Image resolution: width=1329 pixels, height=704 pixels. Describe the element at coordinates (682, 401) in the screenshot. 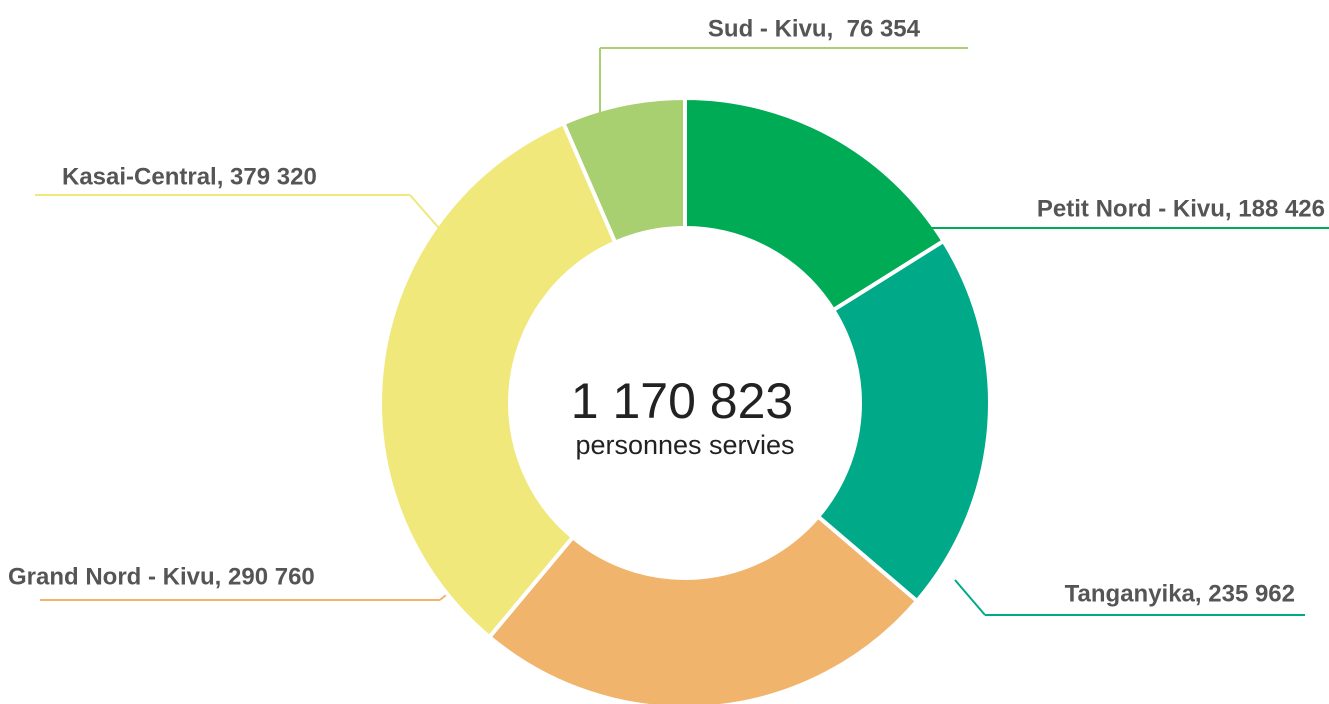

I see `total: 1 170 823` at that location.